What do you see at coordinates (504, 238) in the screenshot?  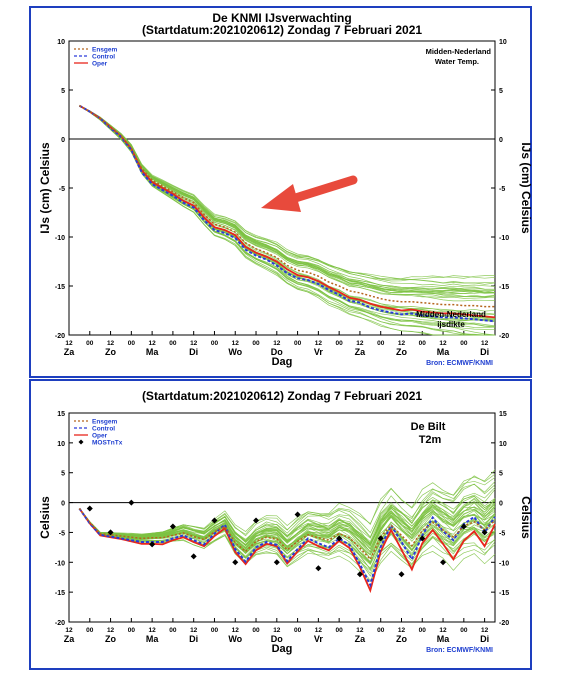 I see `y-tick-label-right: -10` at bounding box center [504, 238].